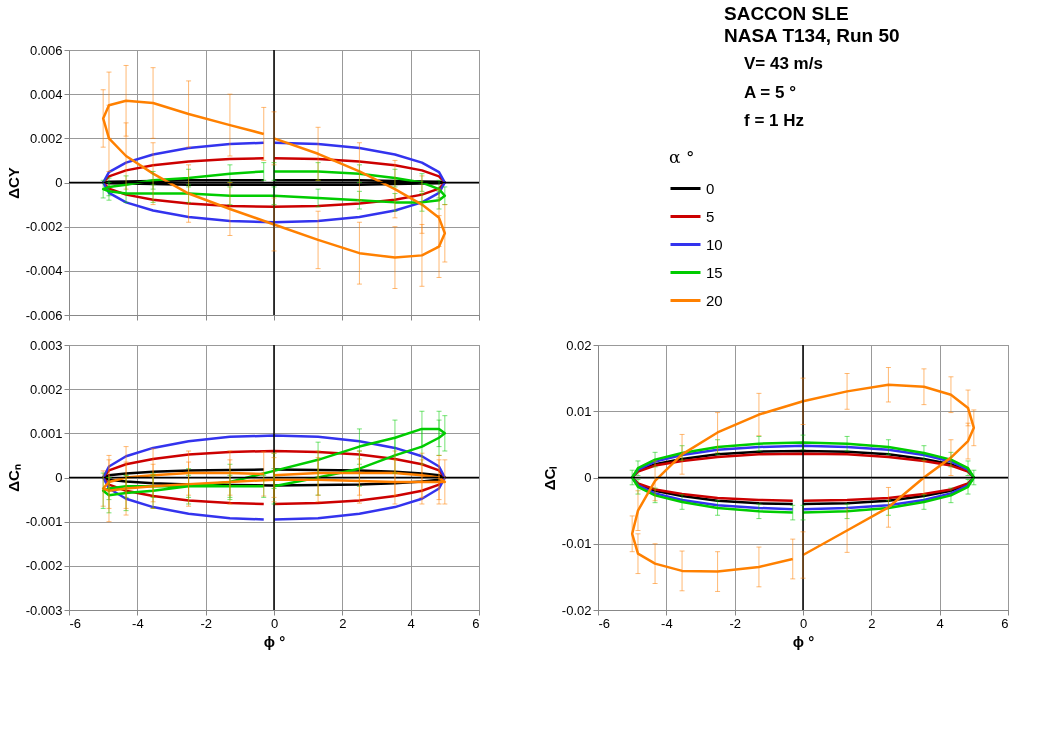 Image resolution: width=1048 pixels, height=740 pixels. What do you see at coordinates (44, 610) in the screenshot?
I see `y-tick-label: -0.003` at bounding box center [44, 610].